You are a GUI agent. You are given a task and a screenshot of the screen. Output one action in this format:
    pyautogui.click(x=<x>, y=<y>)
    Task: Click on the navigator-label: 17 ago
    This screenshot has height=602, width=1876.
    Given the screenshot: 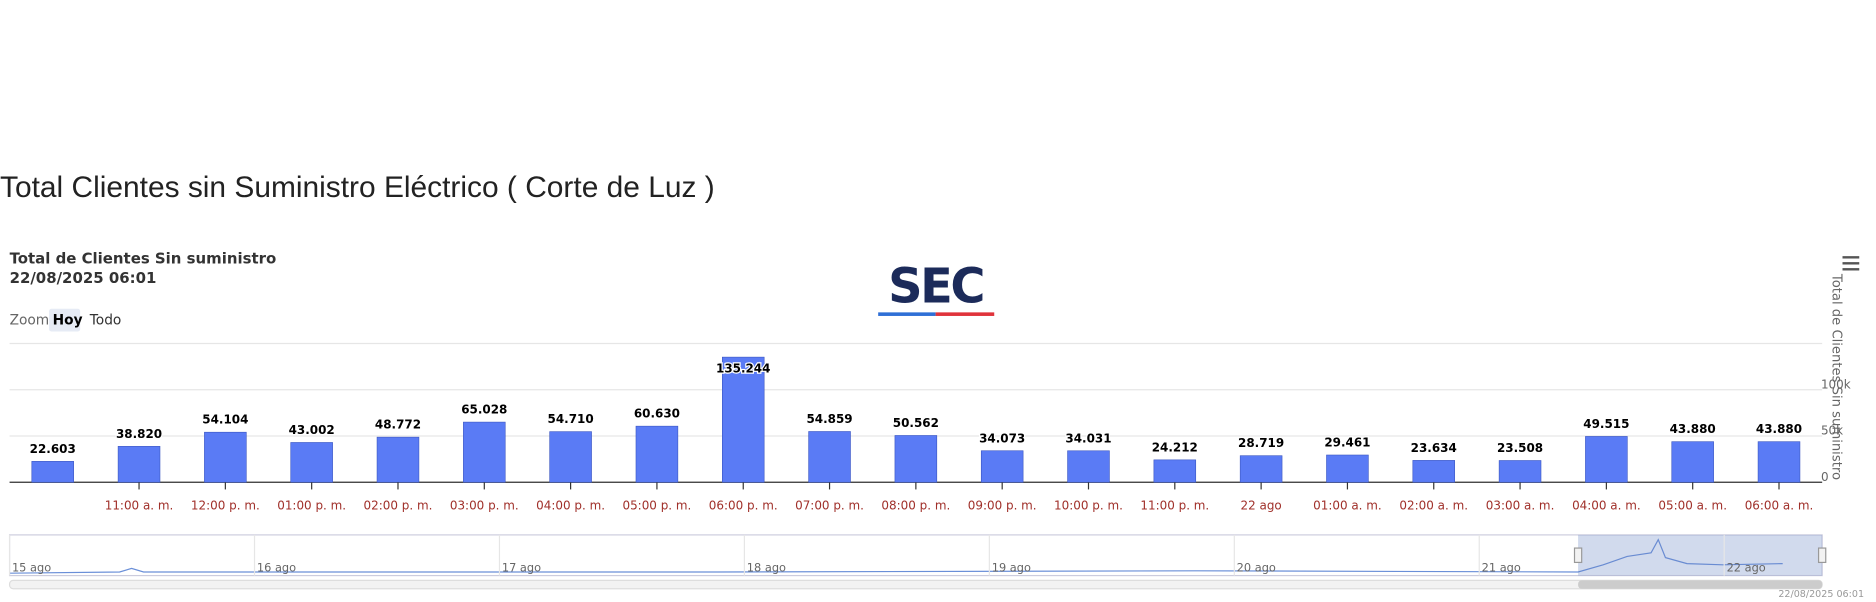 What is the action you would take?
    pyautogui.click(x=521, y=567)
    